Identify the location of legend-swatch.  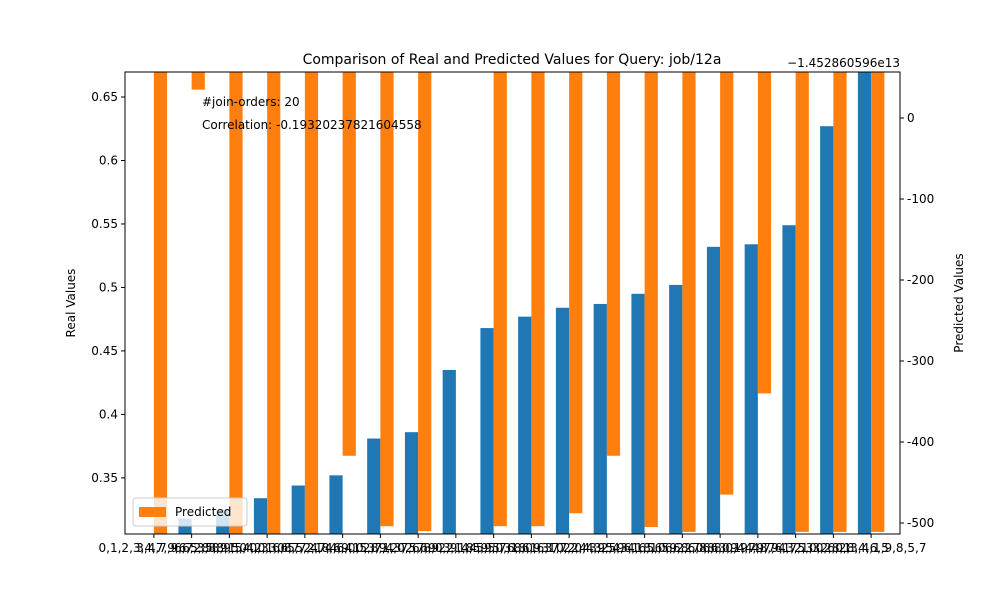
(152, 512).